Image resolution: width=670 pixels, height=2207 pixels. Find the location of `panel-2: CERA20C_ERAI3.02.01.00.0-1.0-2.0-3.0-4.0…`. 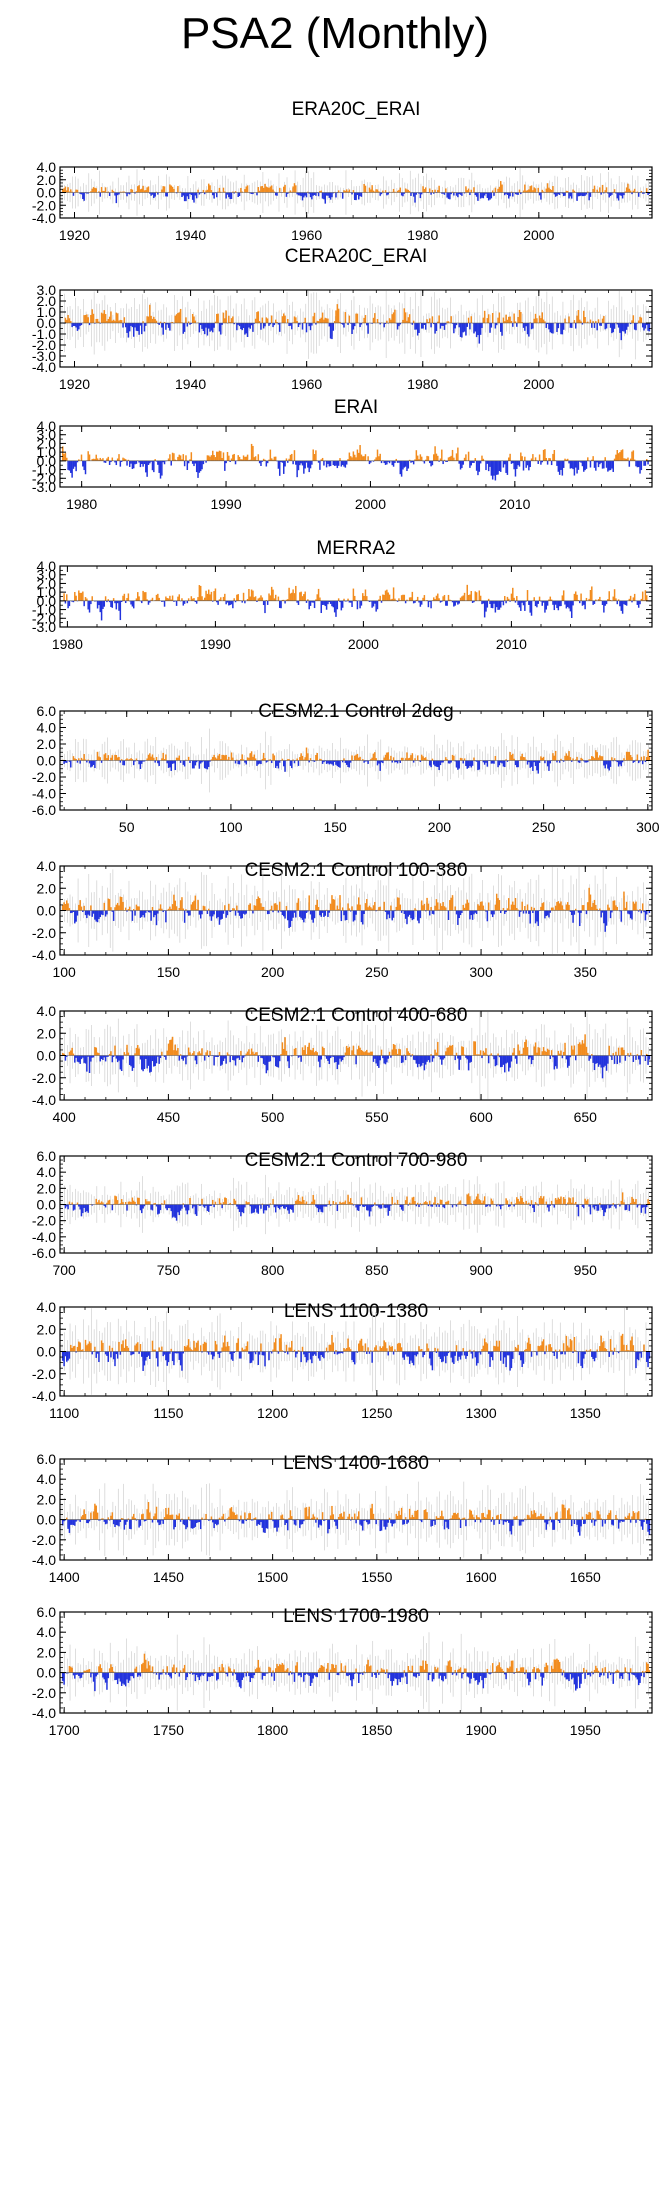

panel-2: CERA20C_ERAI3.02.01.00.0-1.0-2.0-3.0-4.0… is located at coordinates (342, 319).